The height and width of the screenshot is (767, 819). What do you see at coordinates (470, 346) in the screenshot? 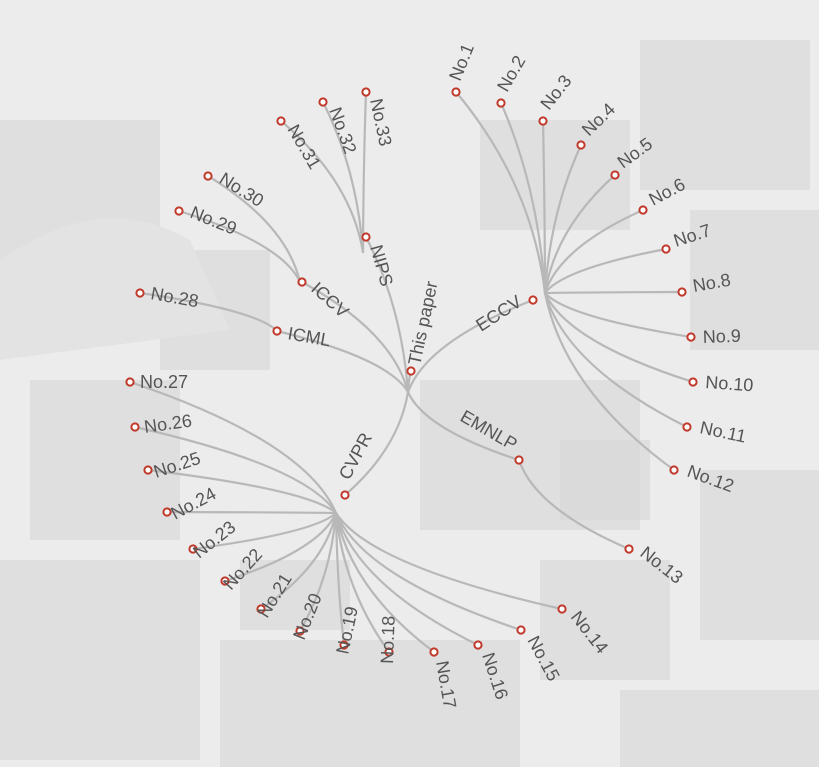
I see `edge-v-eccv` at bounding box center [470, 346].